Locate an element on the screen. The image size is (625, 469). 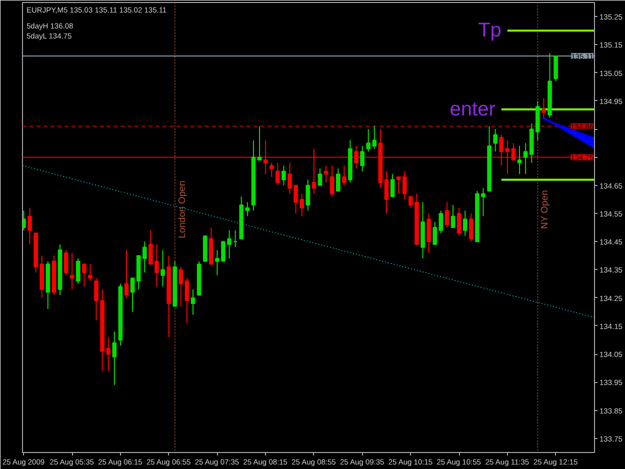
annotation: Tp is located at coordinates (490, 31).